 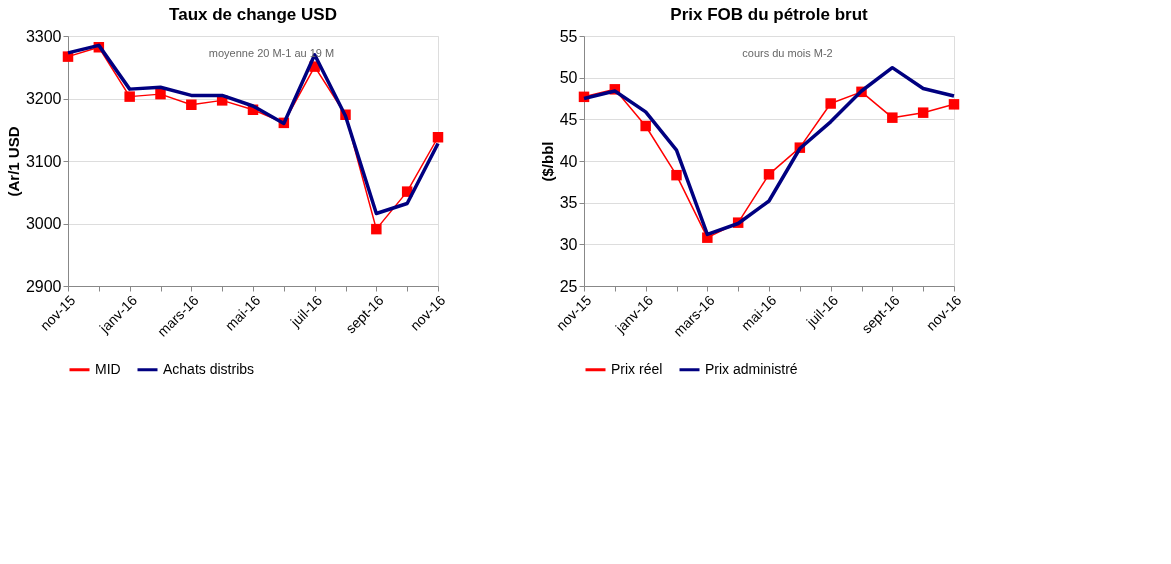 I want to click on y-tick-label: 2900, so click(x=43, y=286).